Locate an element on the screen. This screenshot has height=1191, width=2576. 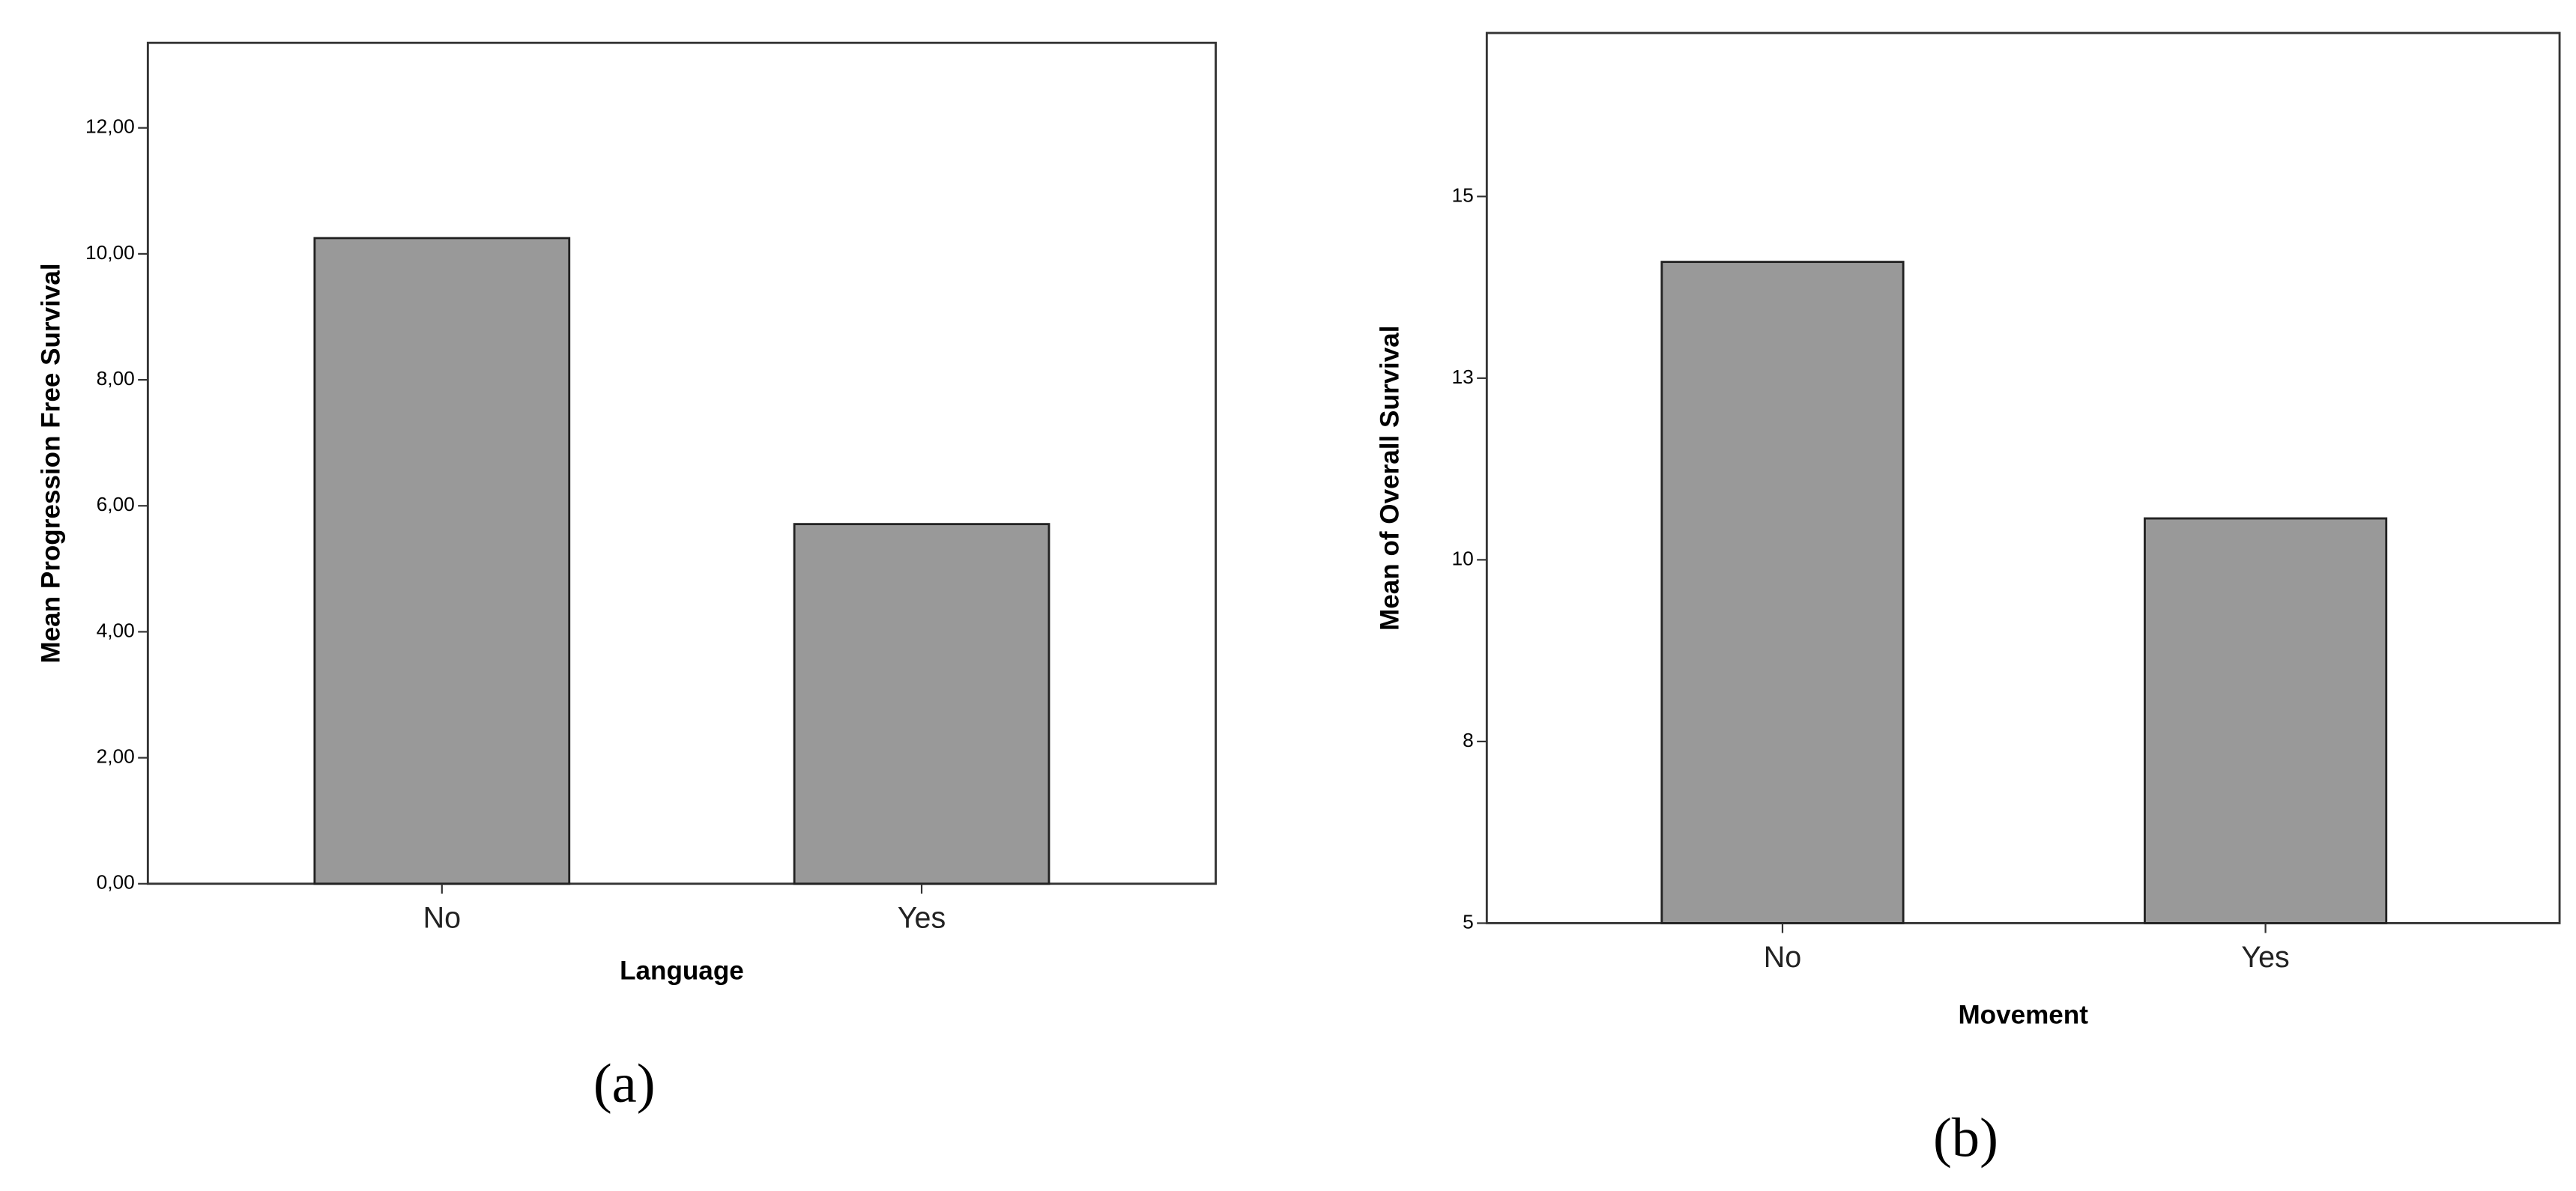
y-tick-label: 4,00 is located at coordinates (116, 630).